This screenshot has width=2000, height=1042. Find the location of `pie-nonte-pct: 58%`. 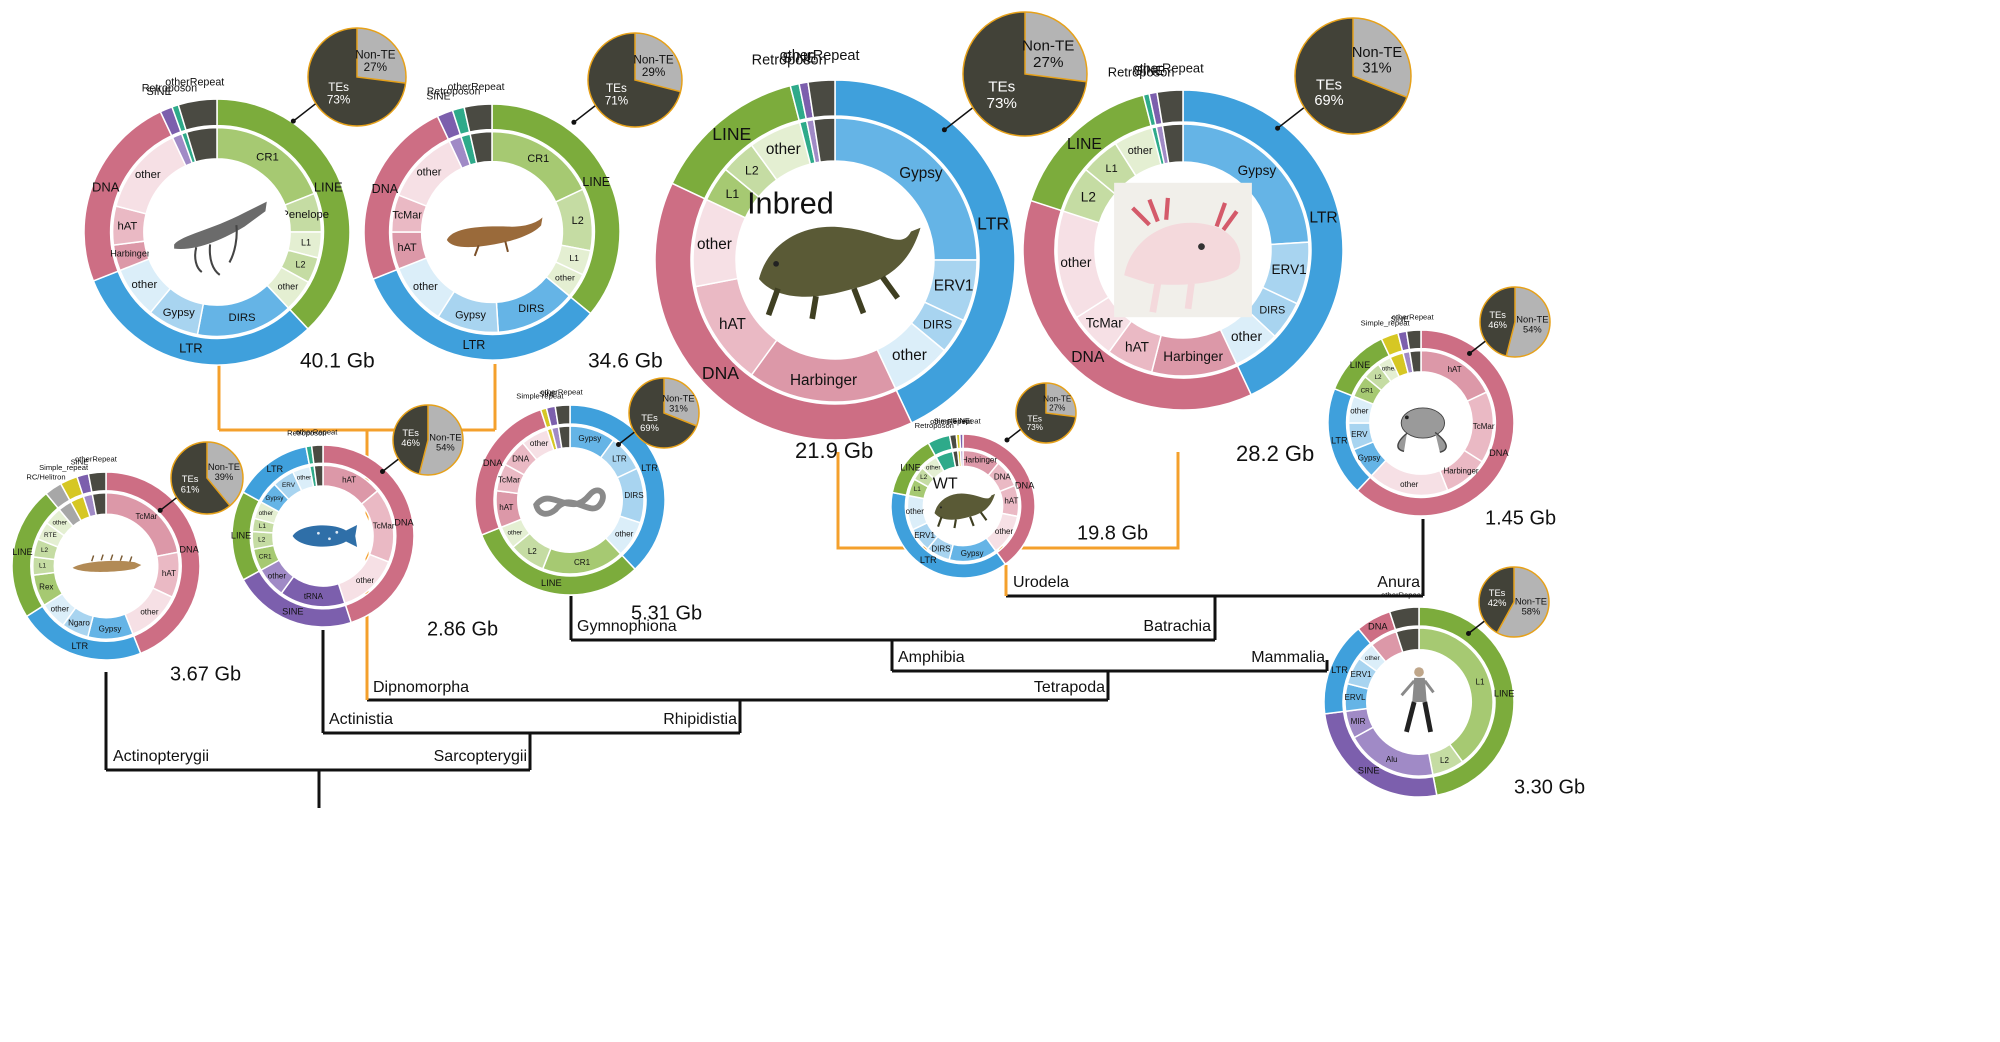

pie-nonte-pct: 58% is located at coordinates (1531, 612).